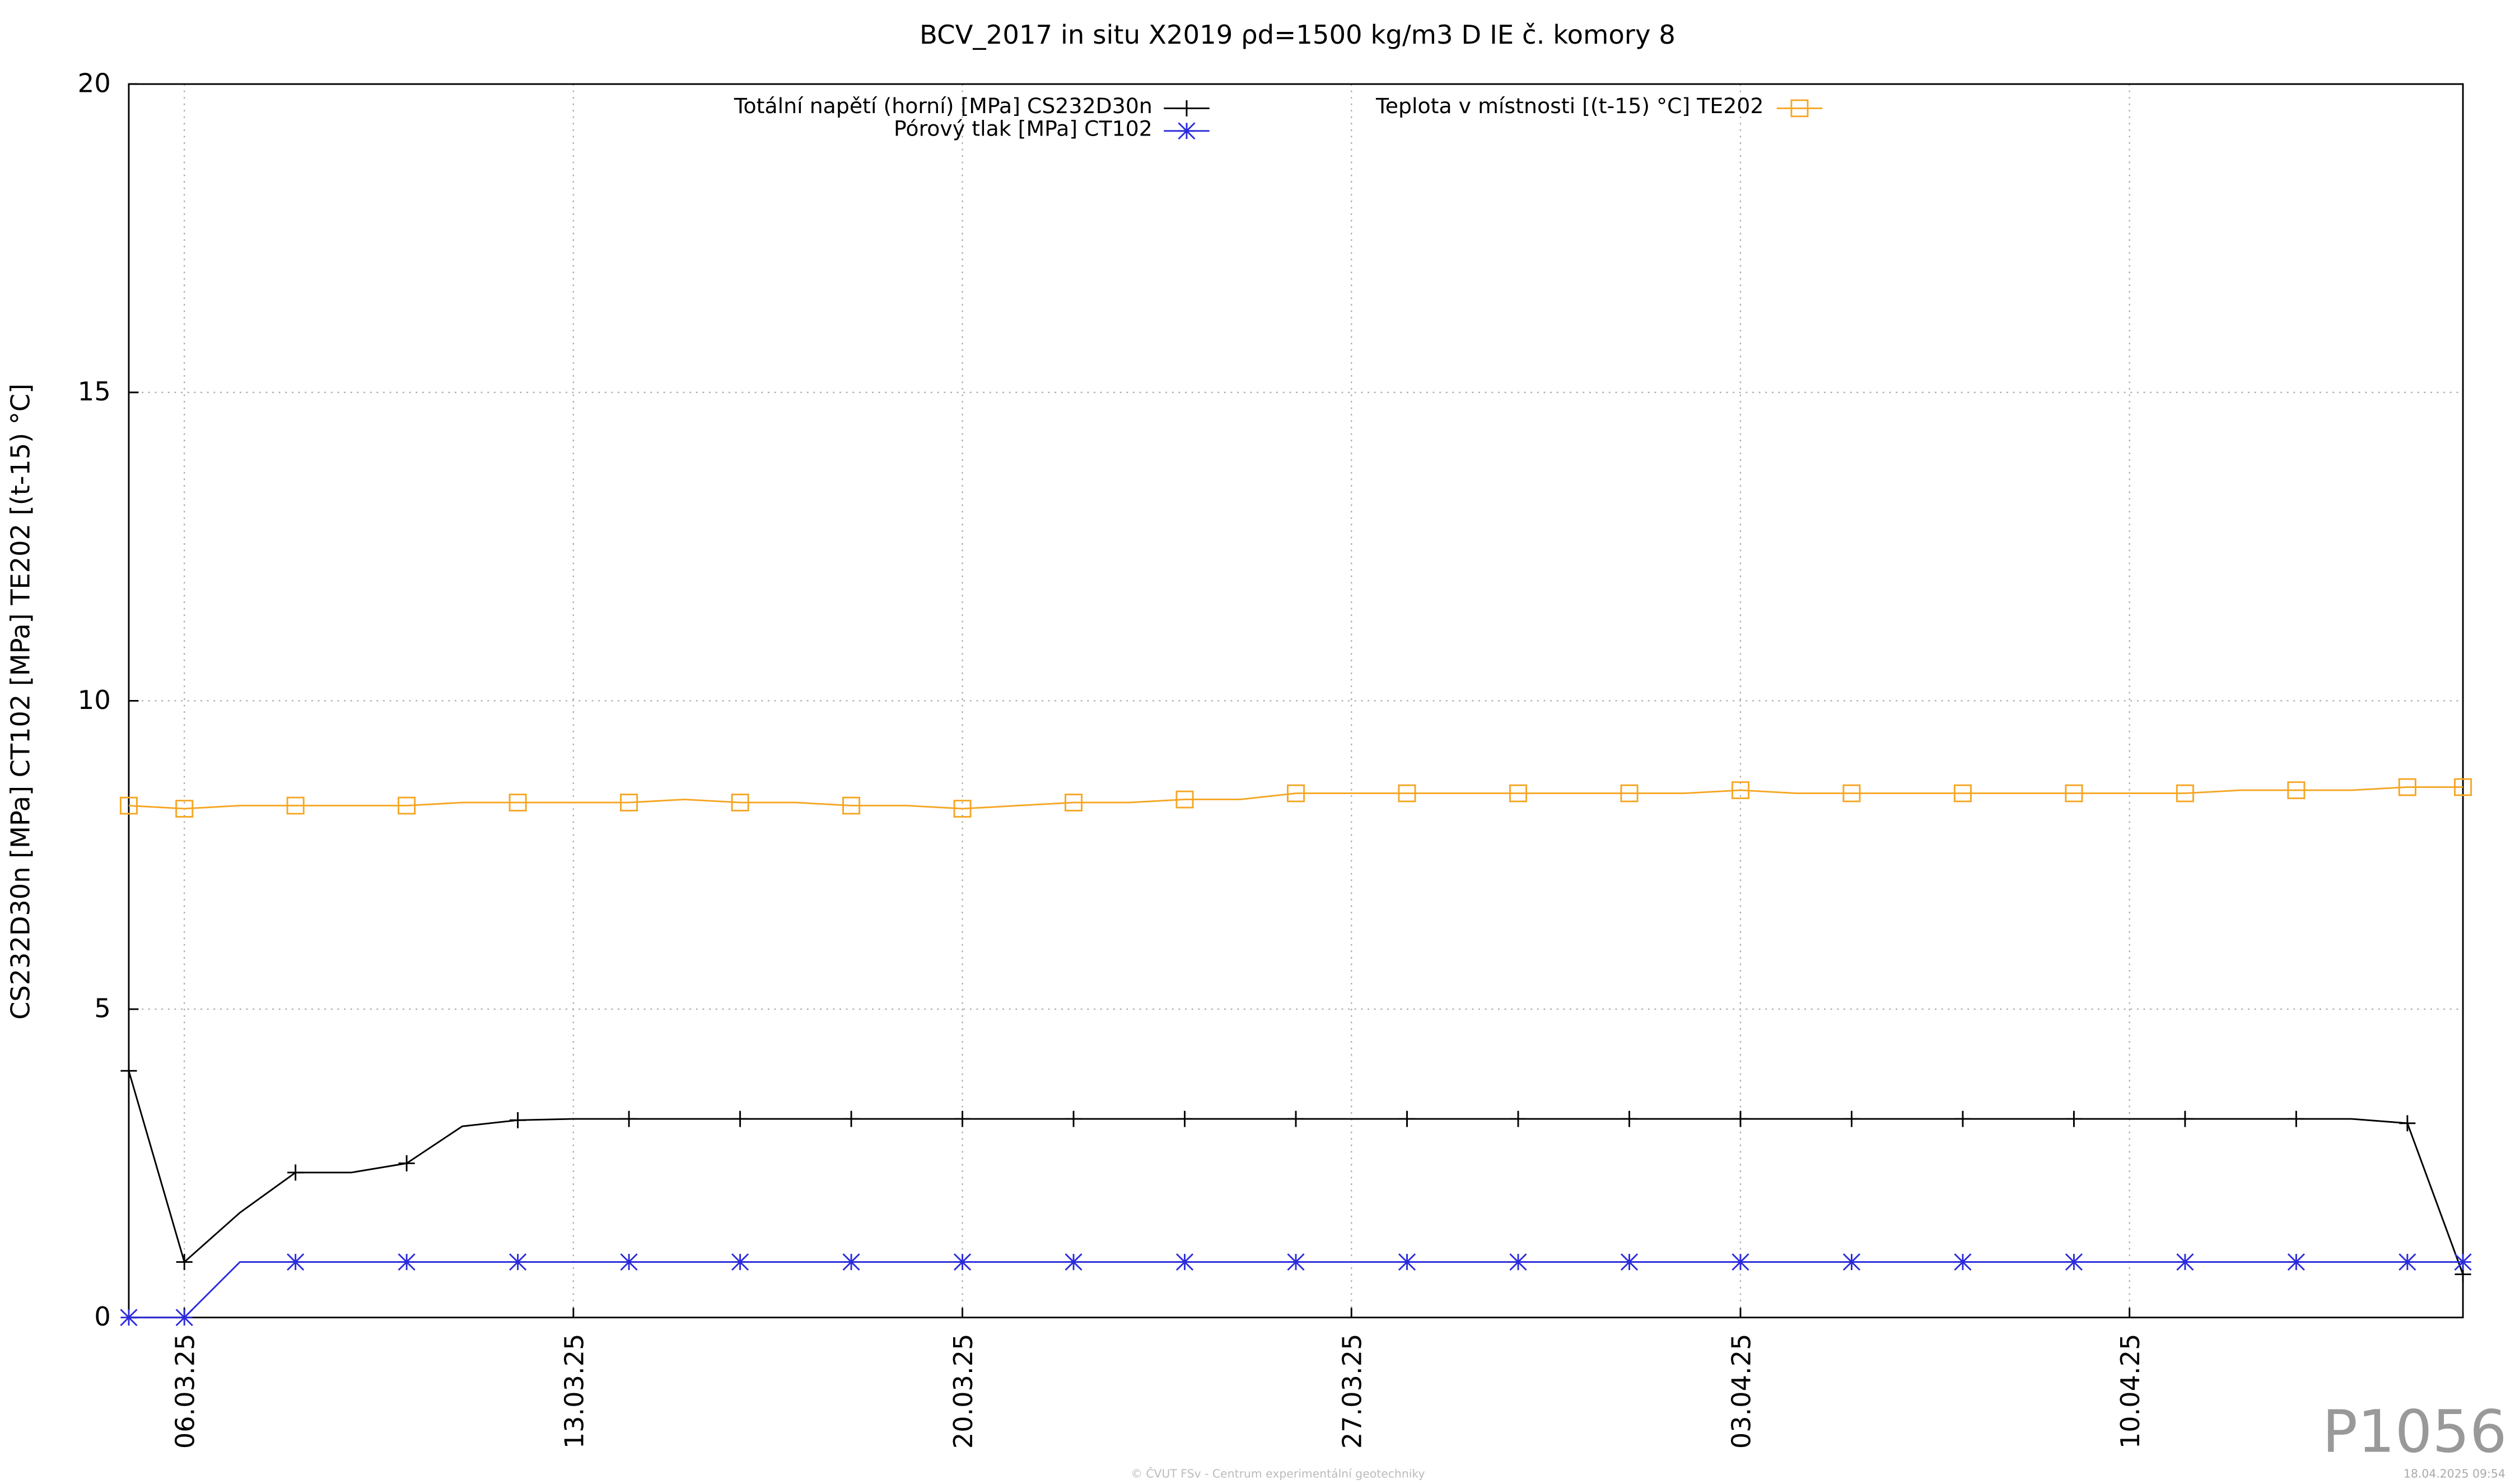 This screenshot has height=1484, width=2520. What do you see at coordinates (943, 106) in the screenshot?
I see `legend-label: Totální napětí (horní) [MPa] CS232D30n` at bounding box center [943, 106].